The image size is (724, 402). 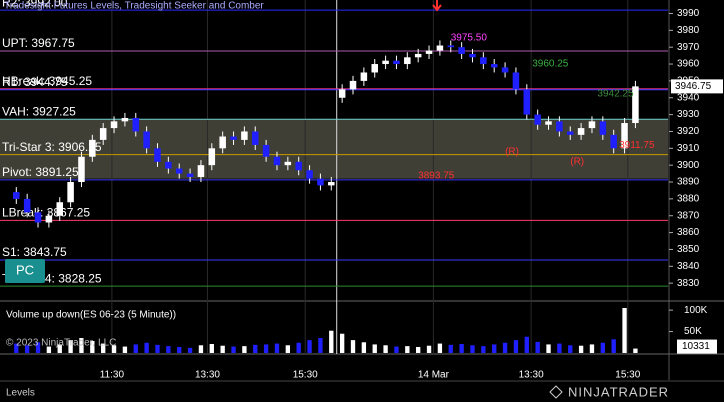 I want to click on y-tick-label: 3850, so click(x=688, y=249).